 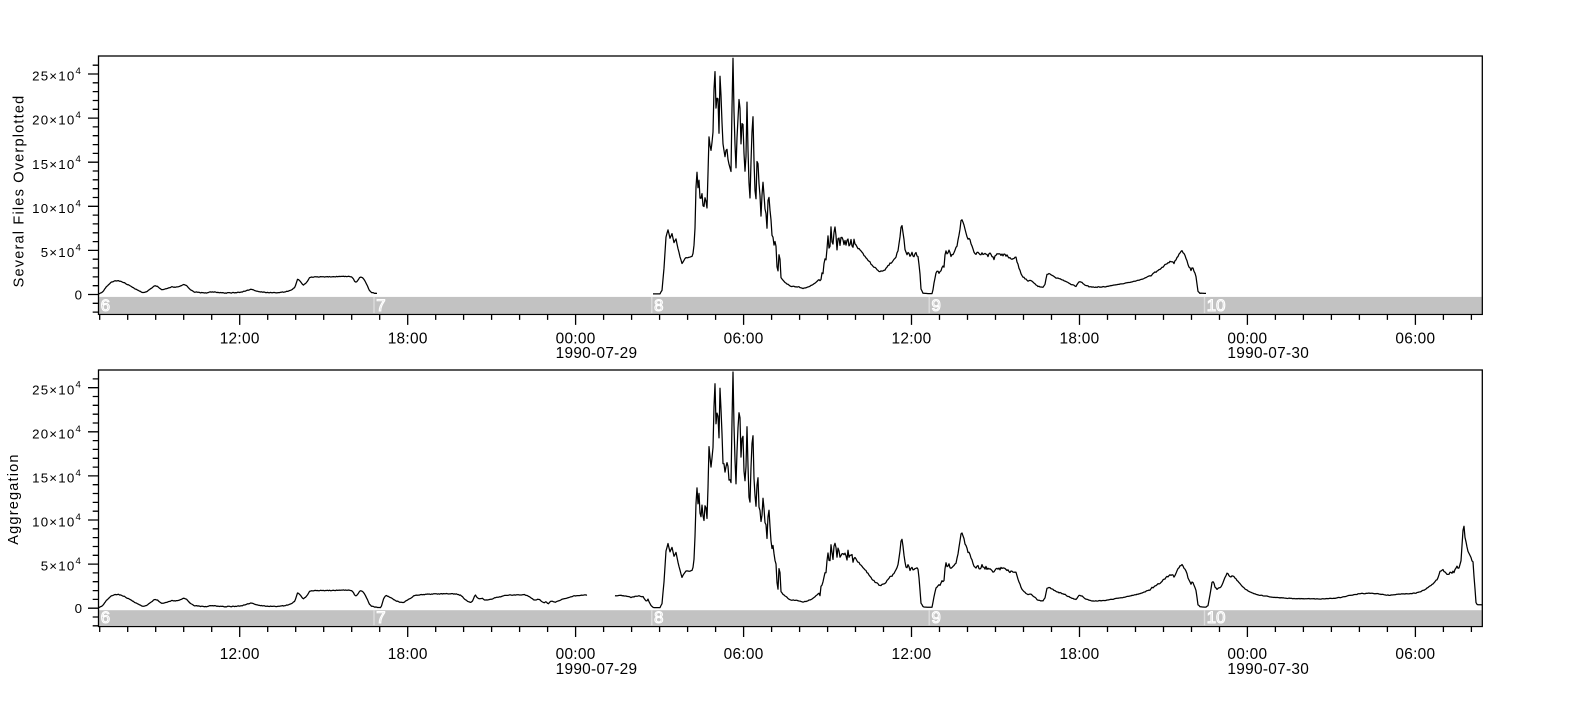 I want to click on svg-text: Aggregation, so click(x=14, y=498).